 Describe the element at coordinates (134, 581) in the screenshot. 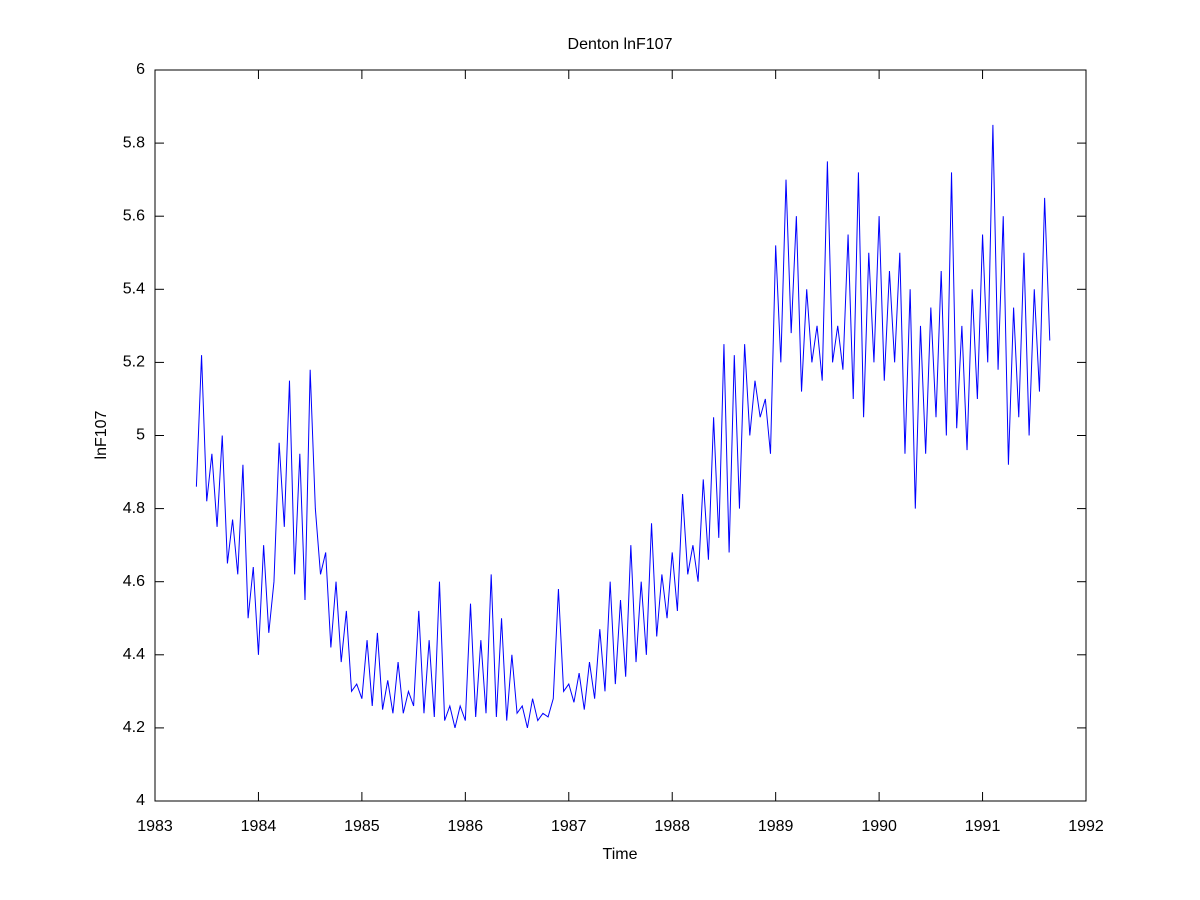

I see `y-tick-label: 4.6` at that location.